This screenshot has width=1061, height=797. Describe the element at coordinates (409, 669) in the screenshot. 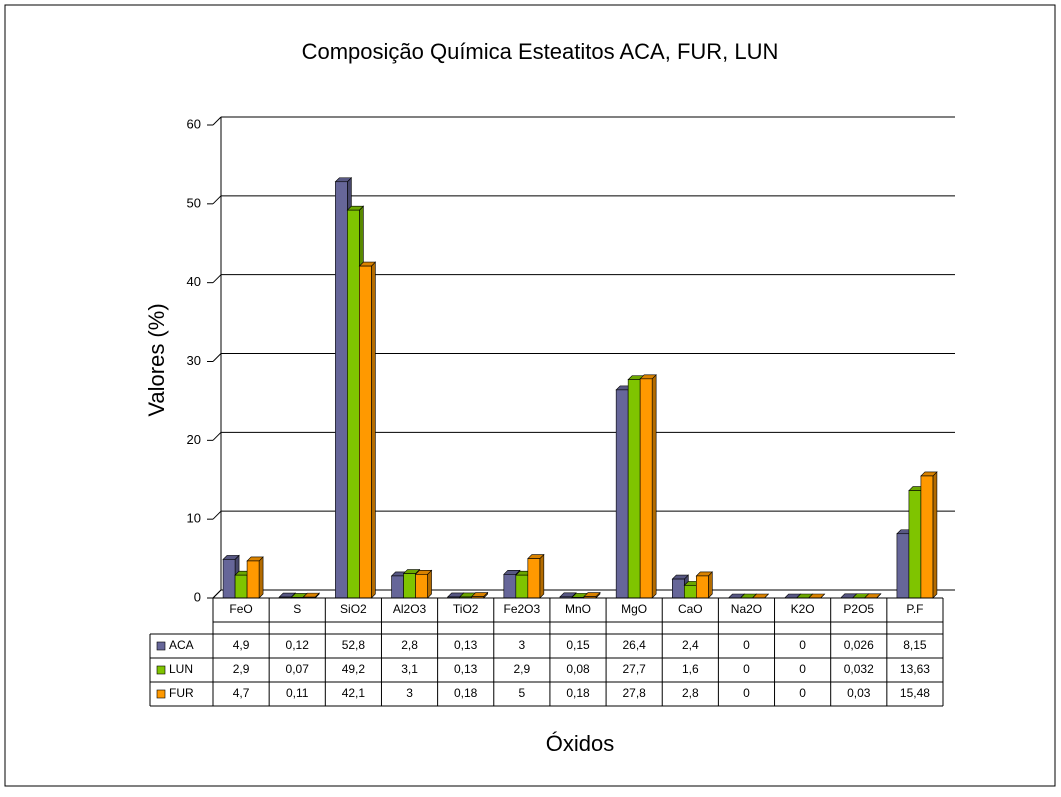

I see `table-cell: 3,1` at that location.